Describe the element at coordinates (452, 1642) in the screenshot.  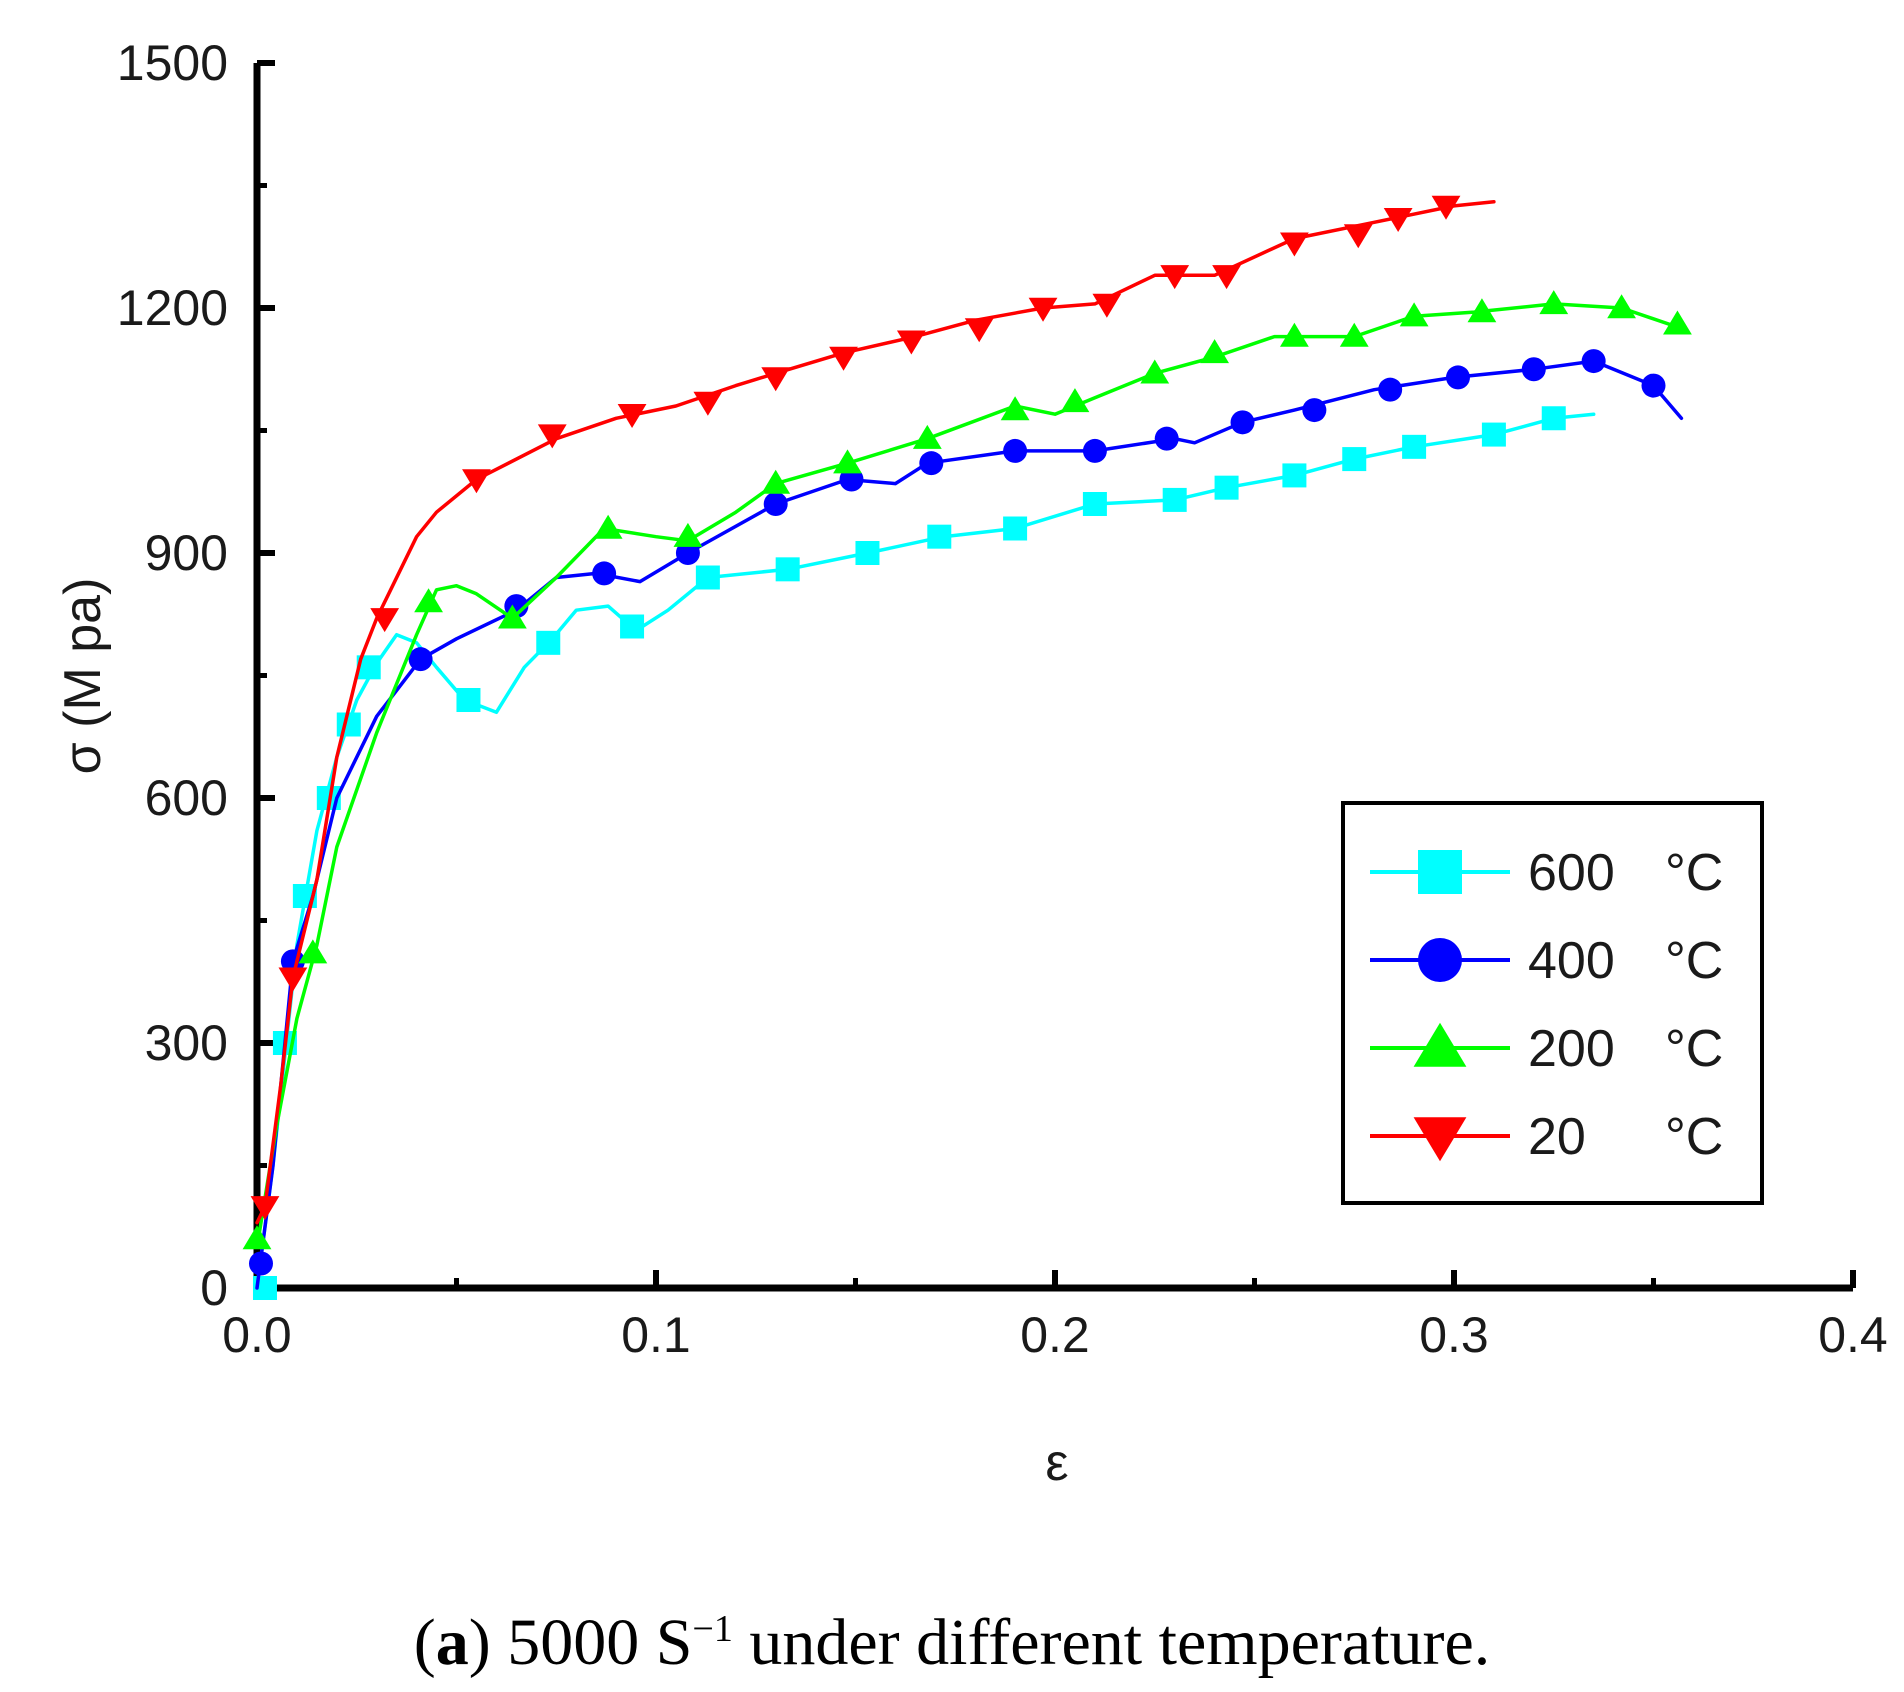
I see `caption-label: a` at that location.